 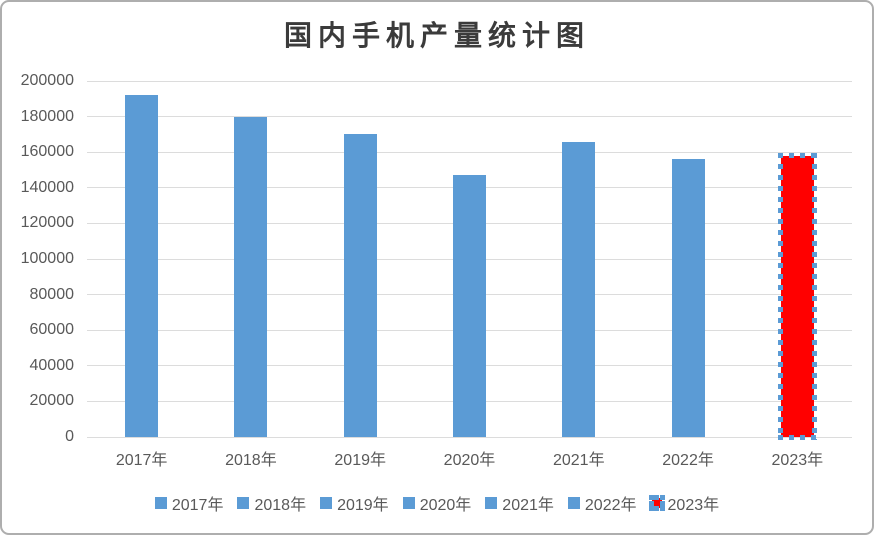 What do you see at coordinates (47, 187) in the screenshot?
I see `y-axis-tick-label: 140000` at bounding box center [47, 187].